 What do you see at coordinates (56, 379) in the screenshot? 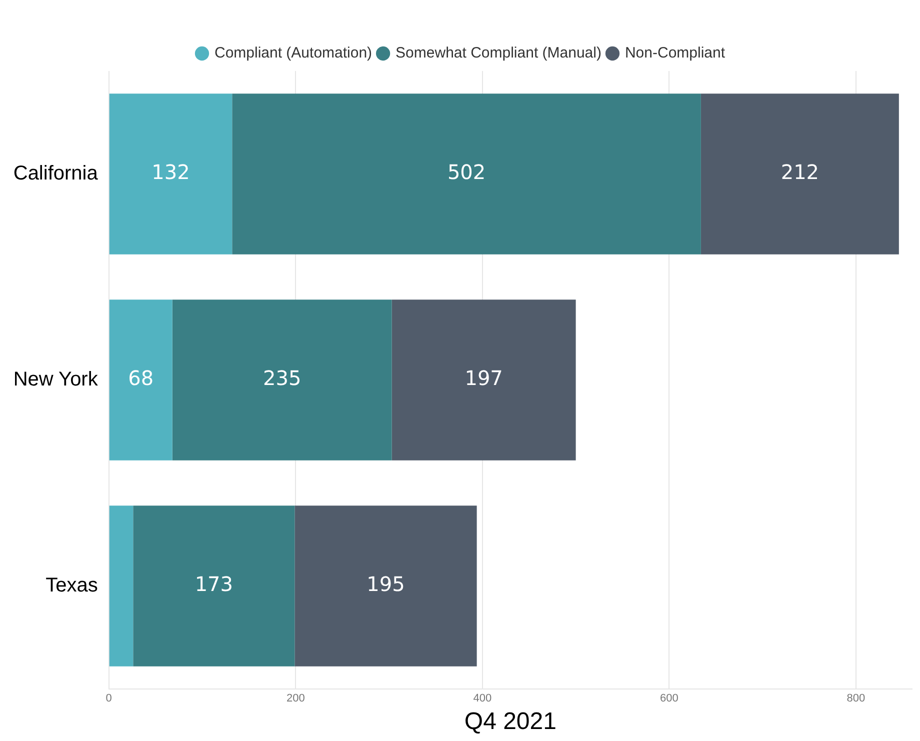
I see `y-tick-label: New York` at bounding box center [56, 379].